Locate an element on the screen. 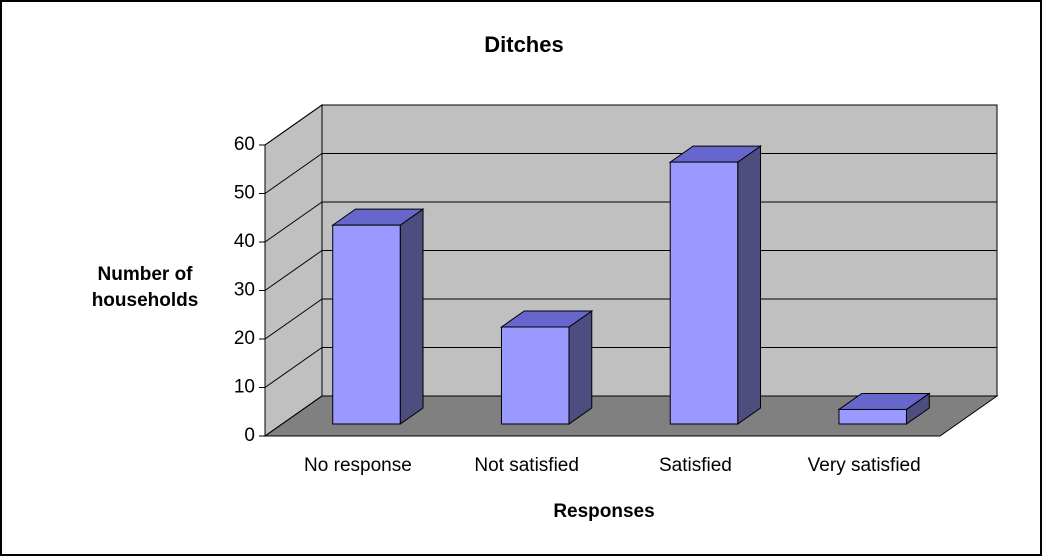  x-axis-label: Responses is located at coordinates (603, 511).